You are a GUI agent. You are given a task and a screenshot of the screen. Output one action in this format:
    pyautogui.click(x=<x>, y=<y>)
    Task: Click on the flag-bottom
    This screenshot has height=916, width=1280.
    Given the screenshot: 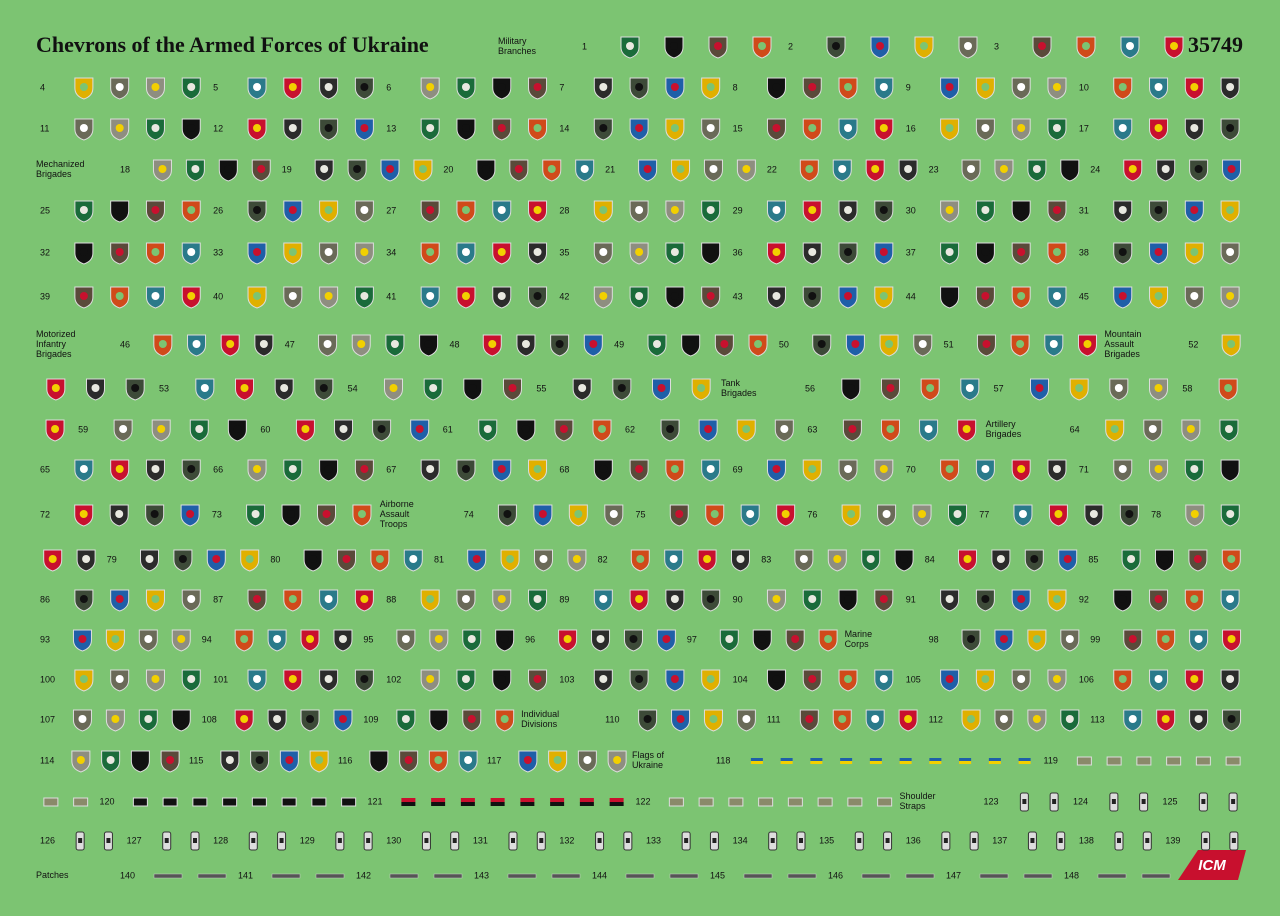 What is the action you would take?
    pyautogui.click(x=467, y=804)
    